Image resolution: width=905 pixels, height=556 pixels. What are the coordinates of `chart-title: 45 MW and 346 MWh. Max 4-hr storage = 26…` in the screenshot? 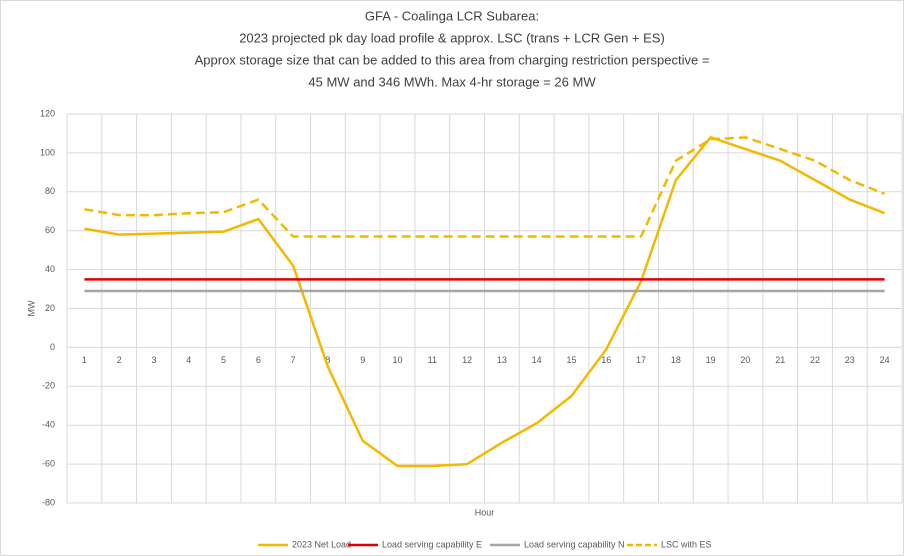 It's located at (452, 81).